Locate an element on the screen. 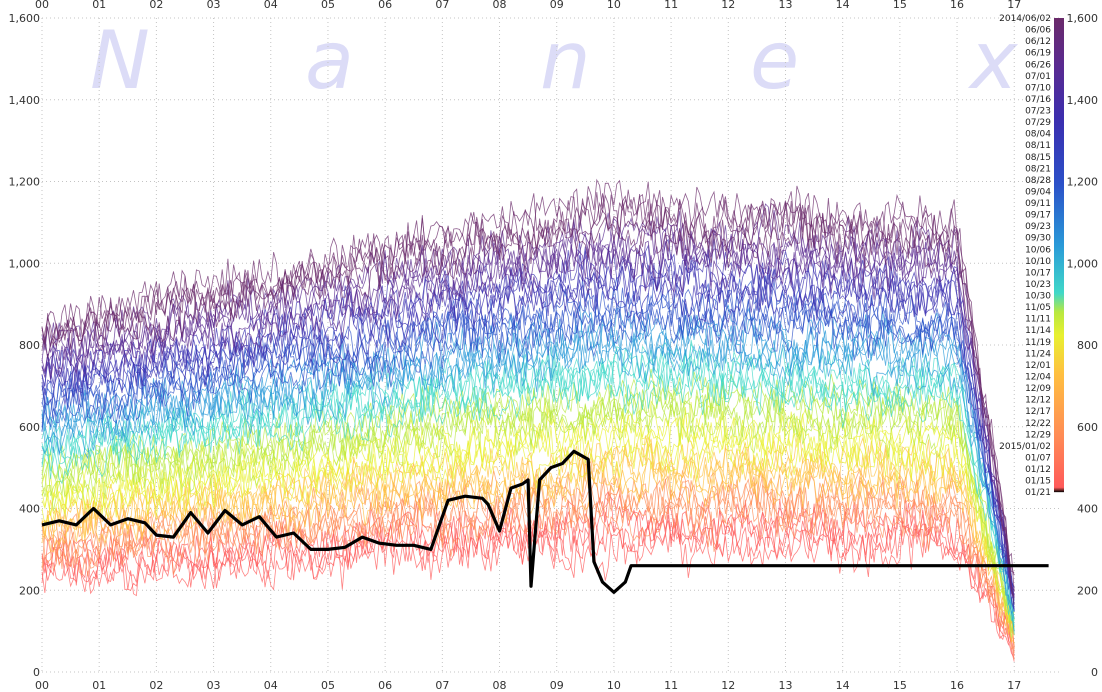 The height and width of the screenshot is (692, 1102). legend-date-label: 08/15 is located at coordinates (1038, 158).